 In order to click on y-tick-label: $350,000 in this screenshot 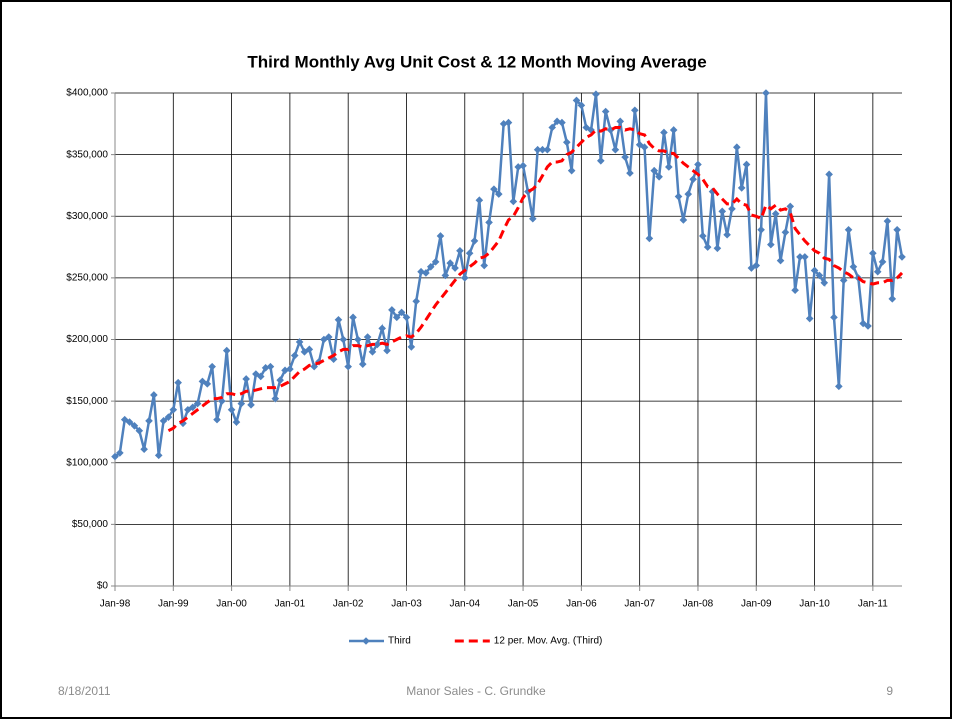, I will do `click(87, 154)`.